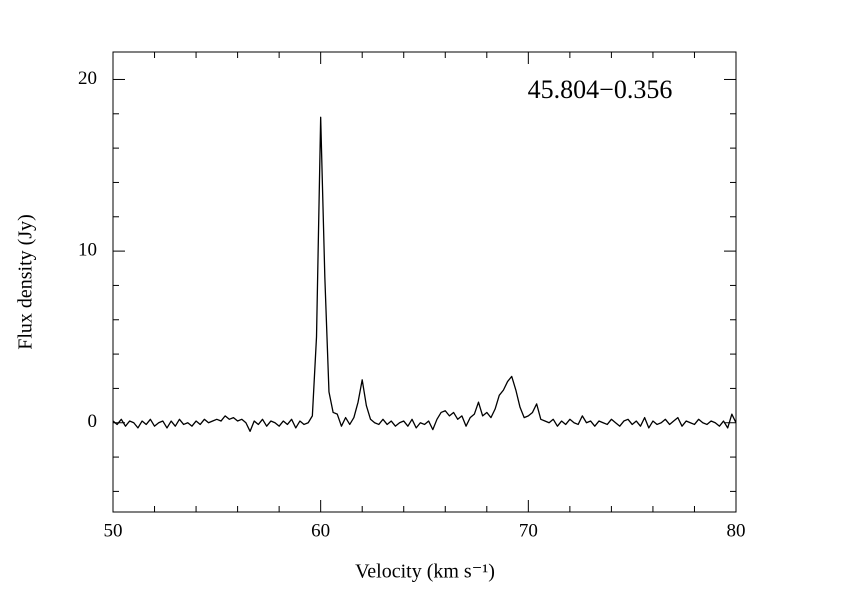  What do you see at coordinates (736, 530) in the screenshot?
I see `x-tick-label: 80` at bounding box center [736, 530].